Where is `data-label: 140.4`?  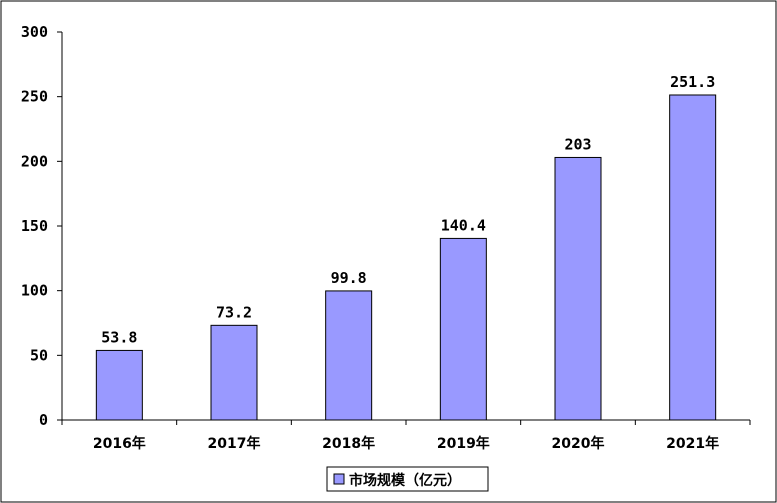
data-label: 140.4 is located at coordinates (463, 225).